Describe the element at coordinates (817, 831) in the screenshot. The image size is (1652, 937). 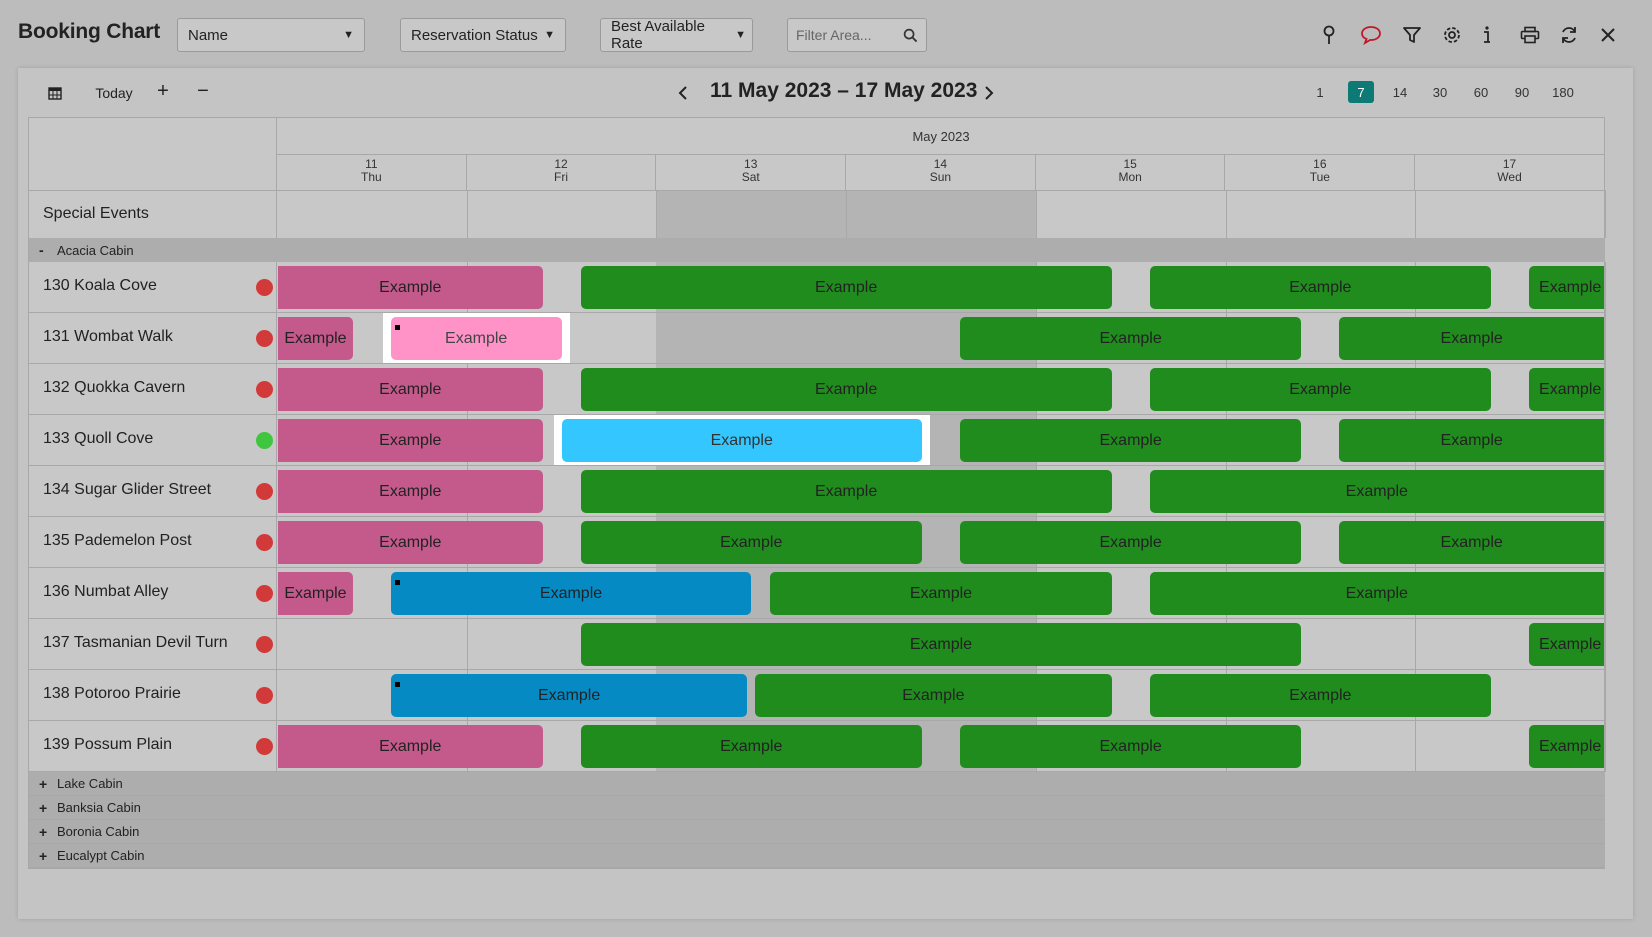
I see `group-header: + Boronia Cabin` at that location.